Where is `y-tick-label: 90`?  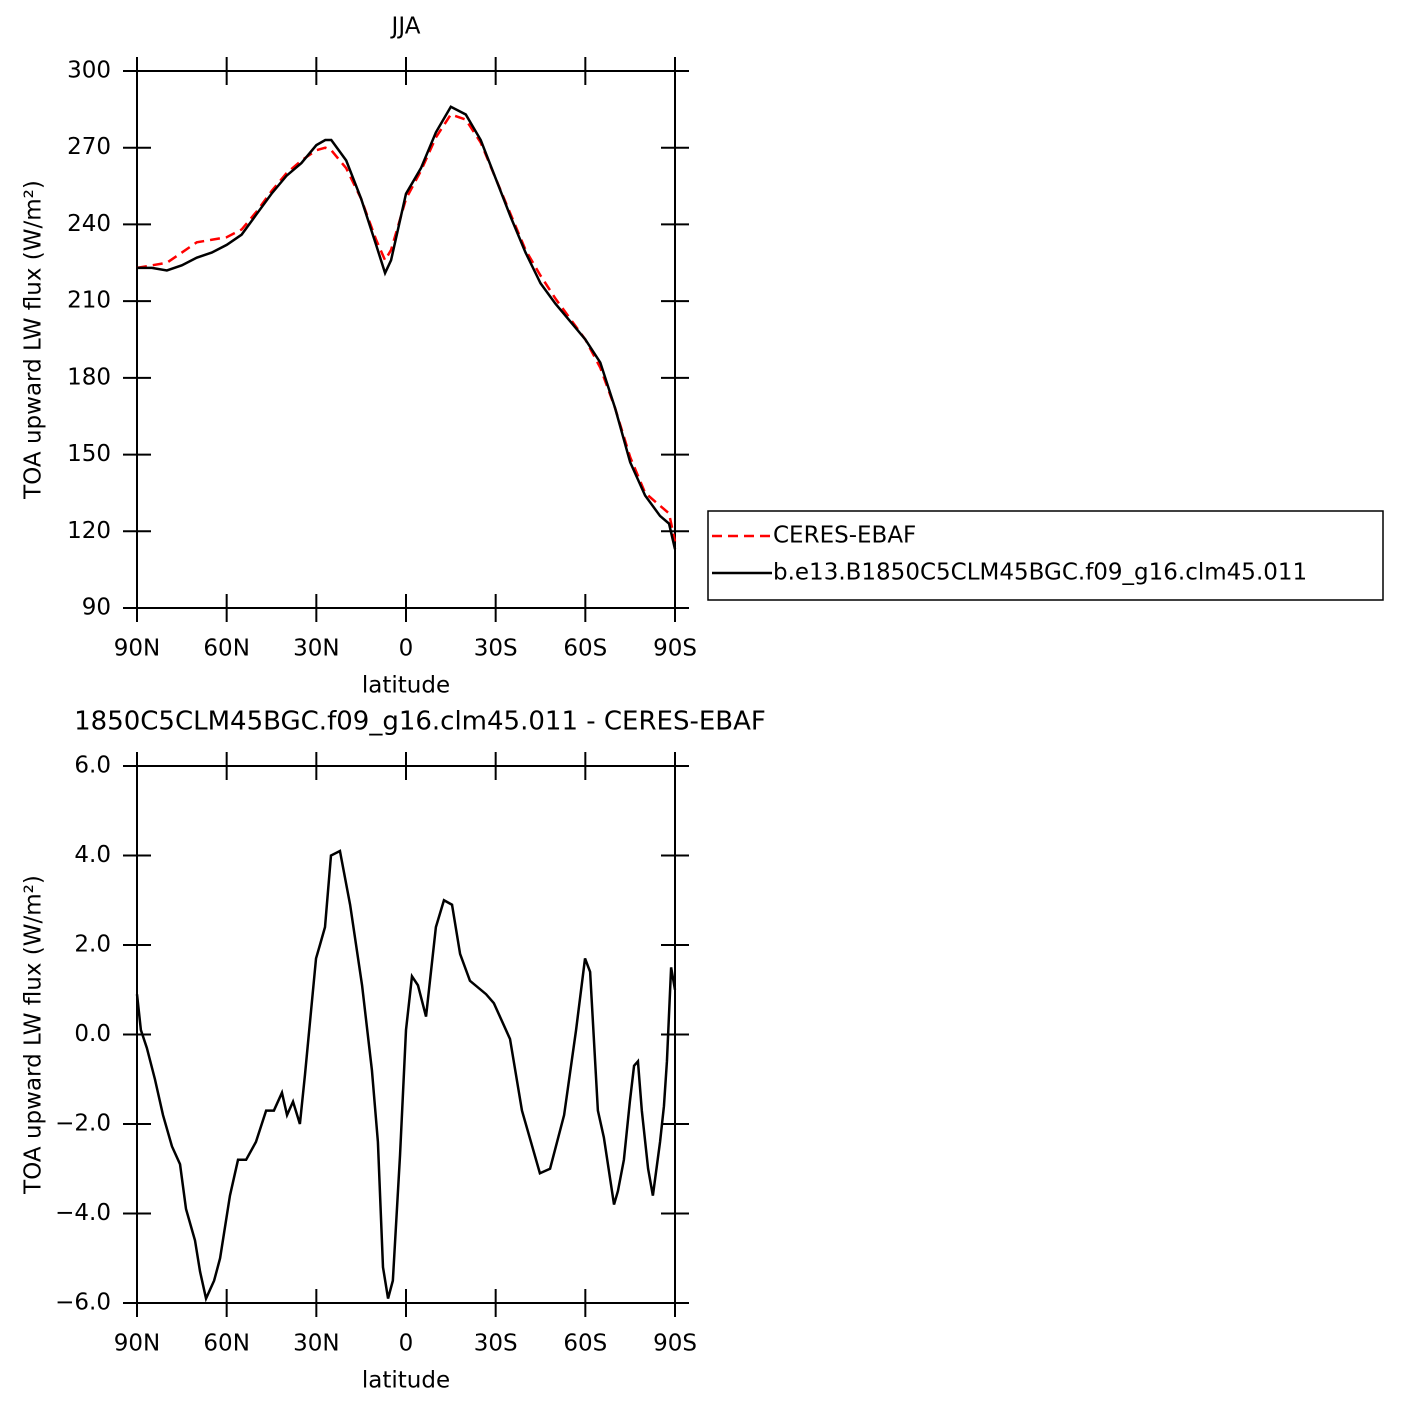
y-tick-label: 90 is located at coordinates (96, 608).